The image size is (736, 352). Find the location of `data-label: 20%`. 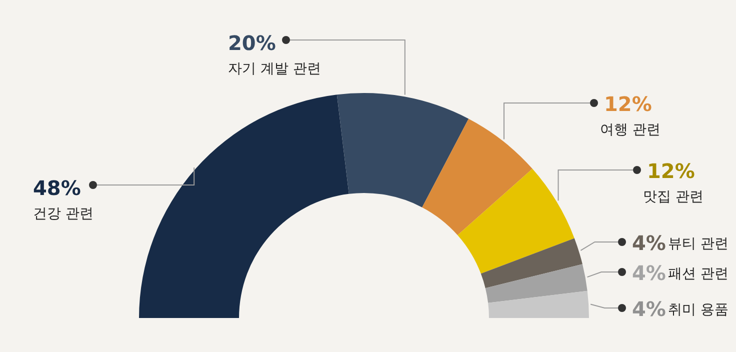

data-label: 20% is located at coordinates (252, 43).